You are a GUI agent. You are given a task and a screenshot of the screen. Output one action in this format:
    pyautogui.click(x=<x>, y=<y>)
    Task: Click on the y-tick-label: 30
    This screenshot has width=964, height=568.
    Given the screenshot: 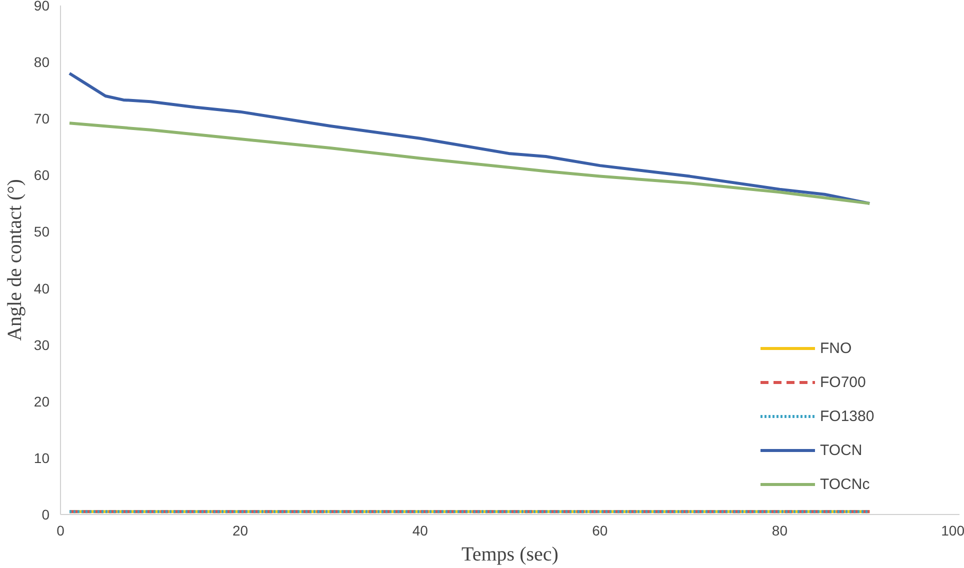 What is the action you would take?
    pyautogui.click(x=42, y=344)
    